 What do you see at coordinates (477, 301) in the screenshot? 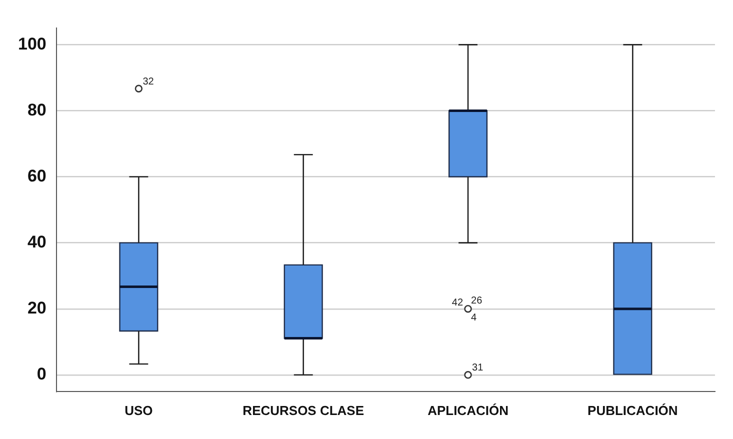
I see `annotation: 26` at bounding box center [477, 301].